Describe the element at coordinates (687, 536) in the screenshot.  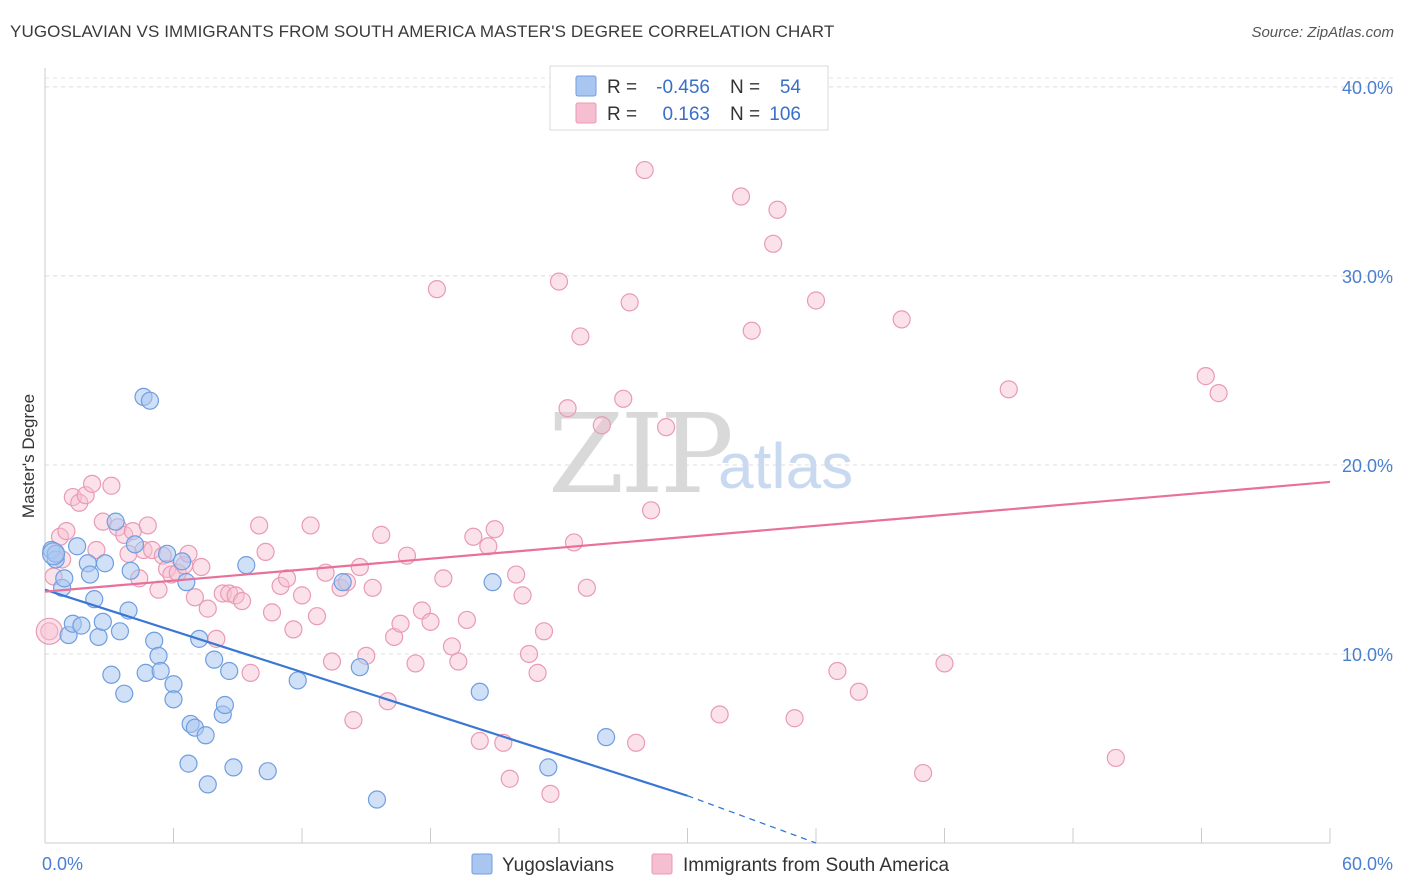
I see `trend-line-immigrants` at that location.